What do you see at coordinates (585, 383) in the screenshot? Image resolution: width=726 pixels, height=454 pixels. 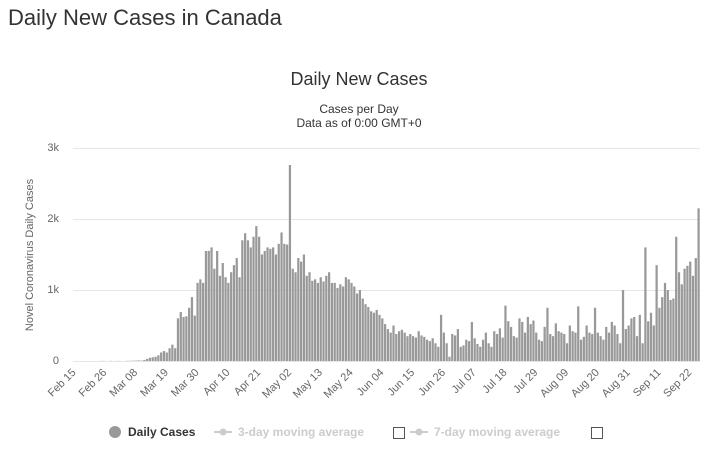 I see `x-tick-label: Aug 20` at bounding box center [585, 383].